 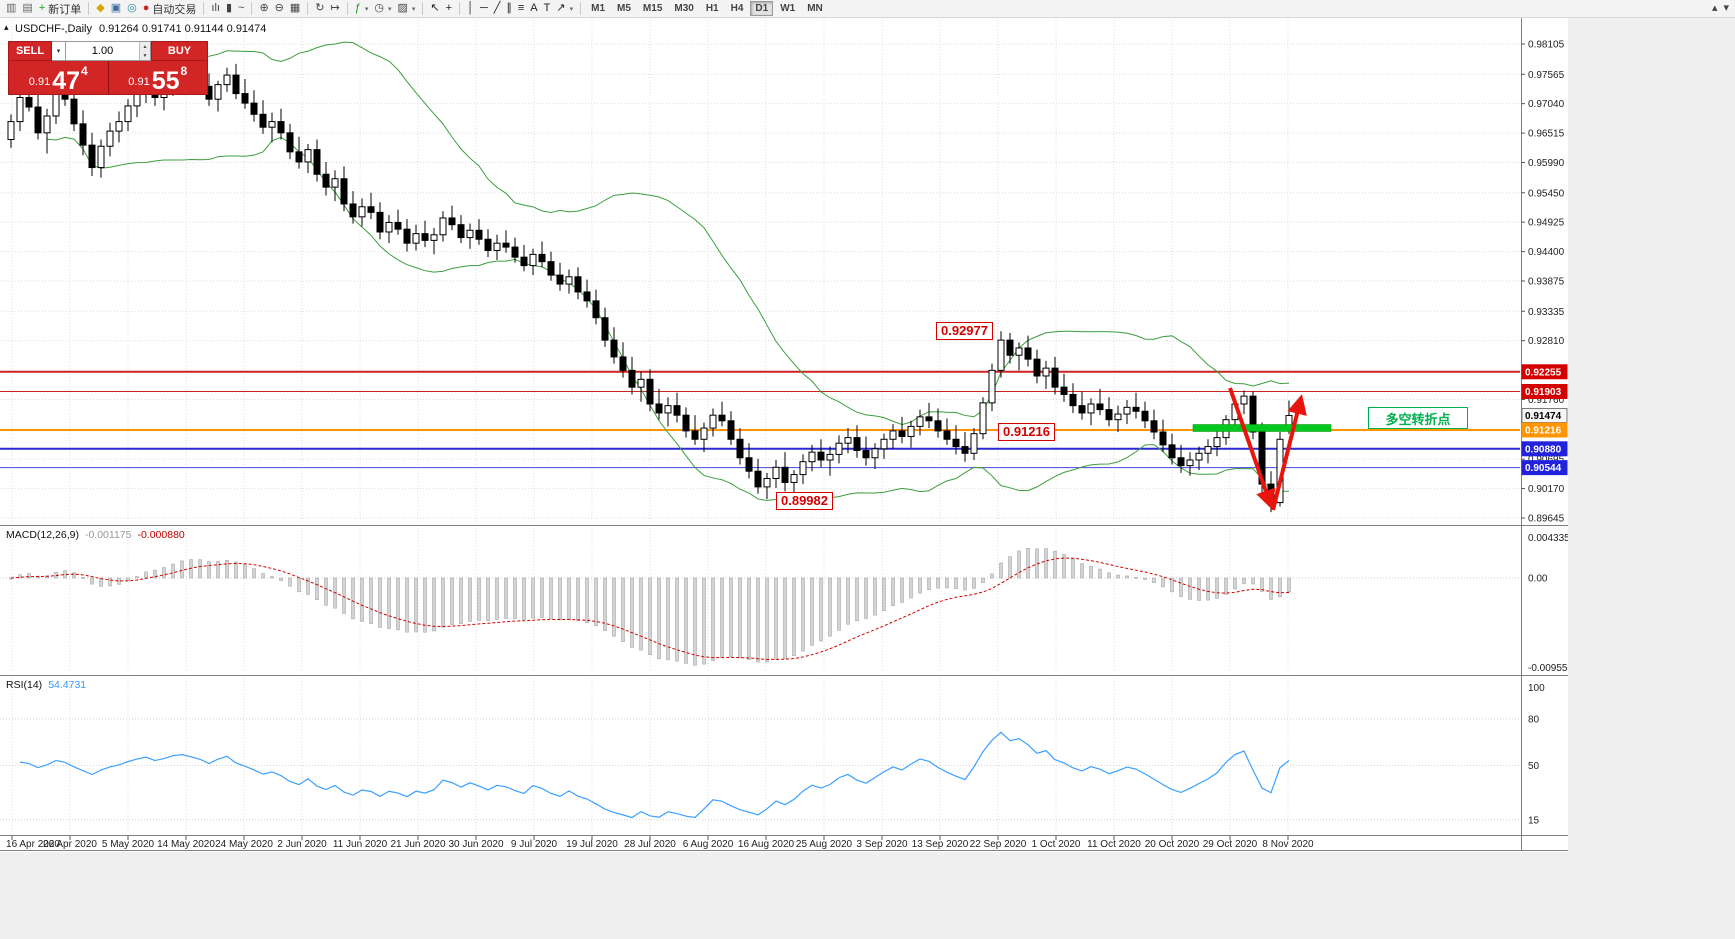 I want to click on cursor-button: ↖, so click(x=434, y=9).